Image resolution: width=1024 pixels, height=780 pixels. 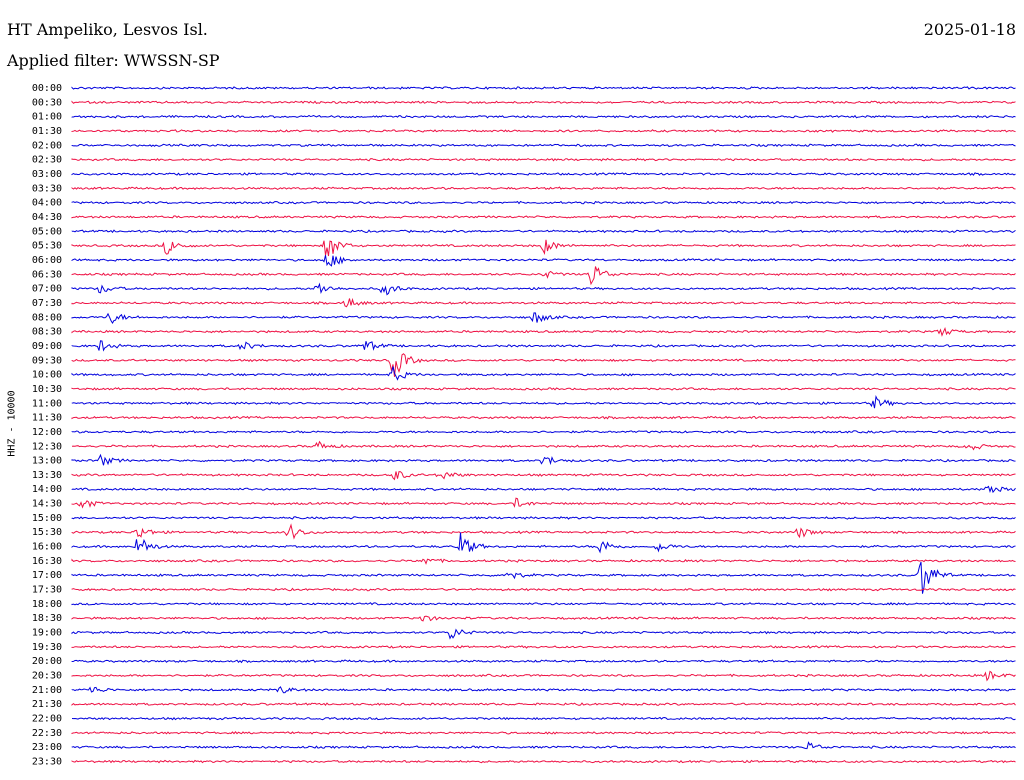 I want to click on row-time-label: 21:00, so click(x=47, y=690).